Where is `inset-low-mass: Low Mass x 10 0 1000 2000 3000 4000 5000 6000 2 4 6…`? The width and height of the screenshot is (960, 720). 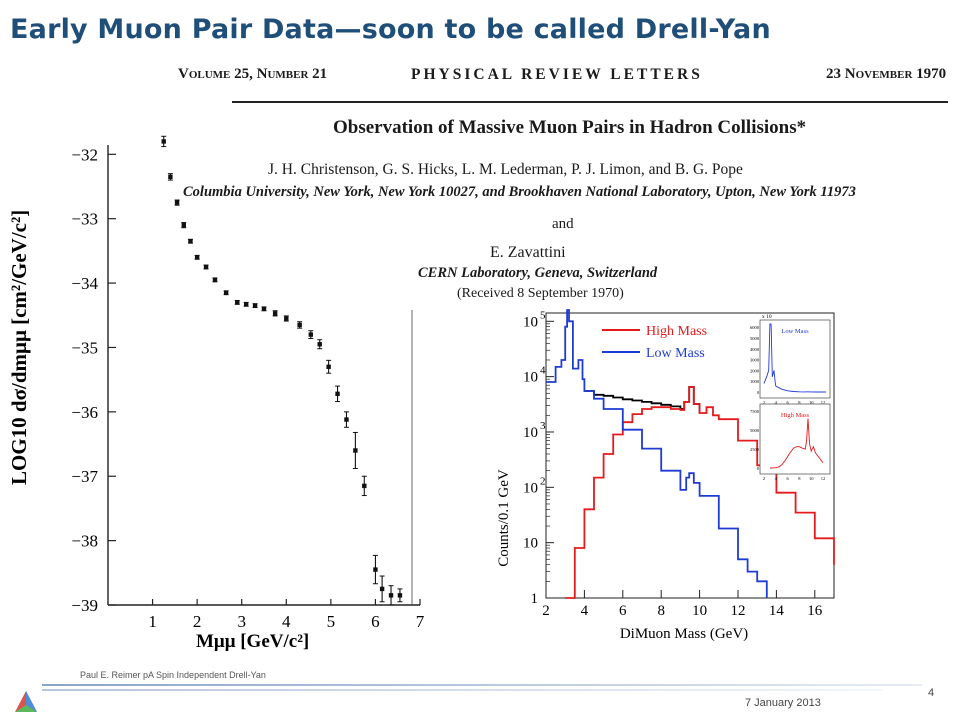
inset-low-mass: Low Mass x 10 0 1000 2000 3000 4000 5000 6000 2 4 6… is located at coordinates (790, 359).